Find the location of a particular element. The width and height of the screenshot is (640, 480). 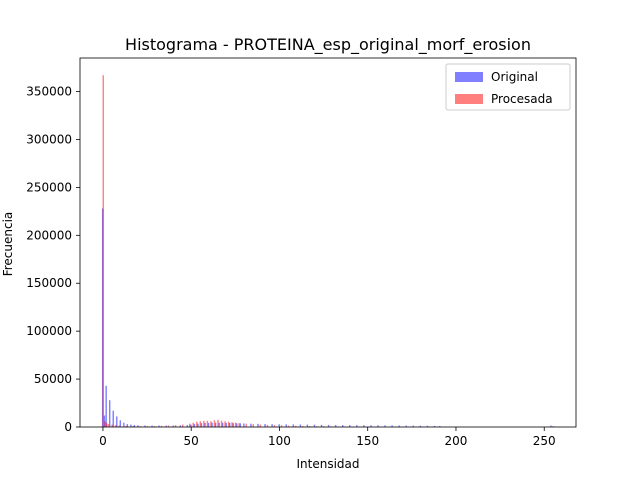

y-tick-label: 200000 is located at coordinates (49, 235).